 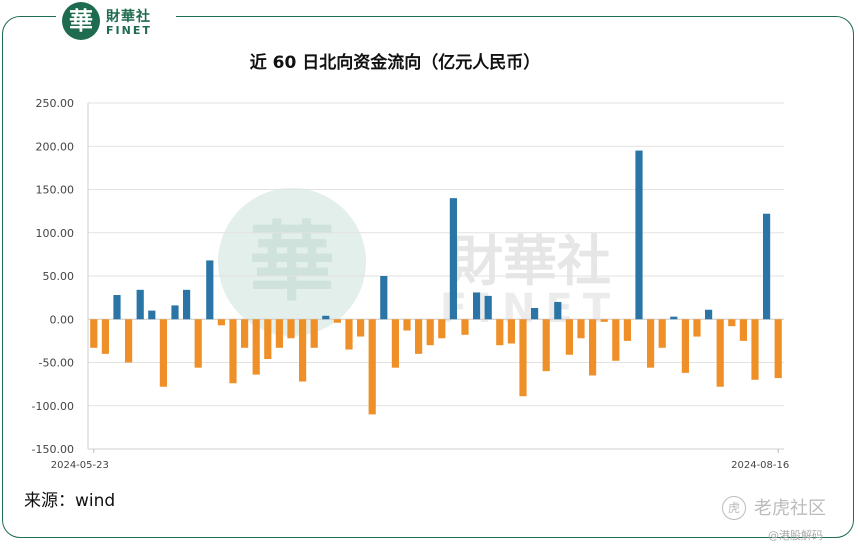 What do you see at coordinates (70, 501) in the screenshot?
I see `source-note: 来源：wind` at bounding box center [70, 501].